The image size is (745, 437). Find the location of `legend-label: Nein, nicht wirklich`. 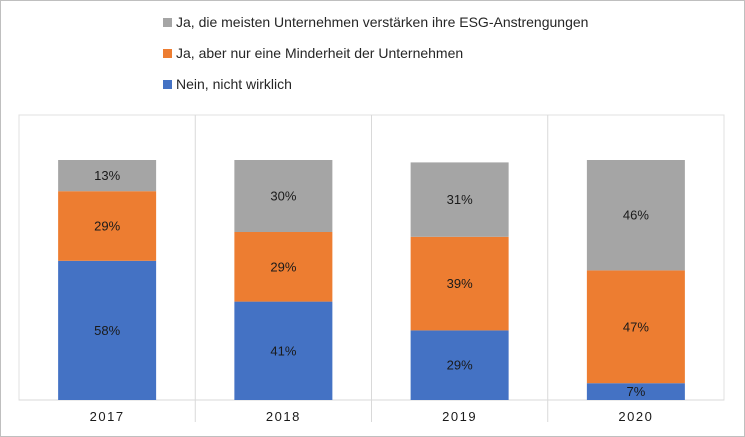

legend-label: Nein, nicht wirklich is located at coordinates (234, 84).